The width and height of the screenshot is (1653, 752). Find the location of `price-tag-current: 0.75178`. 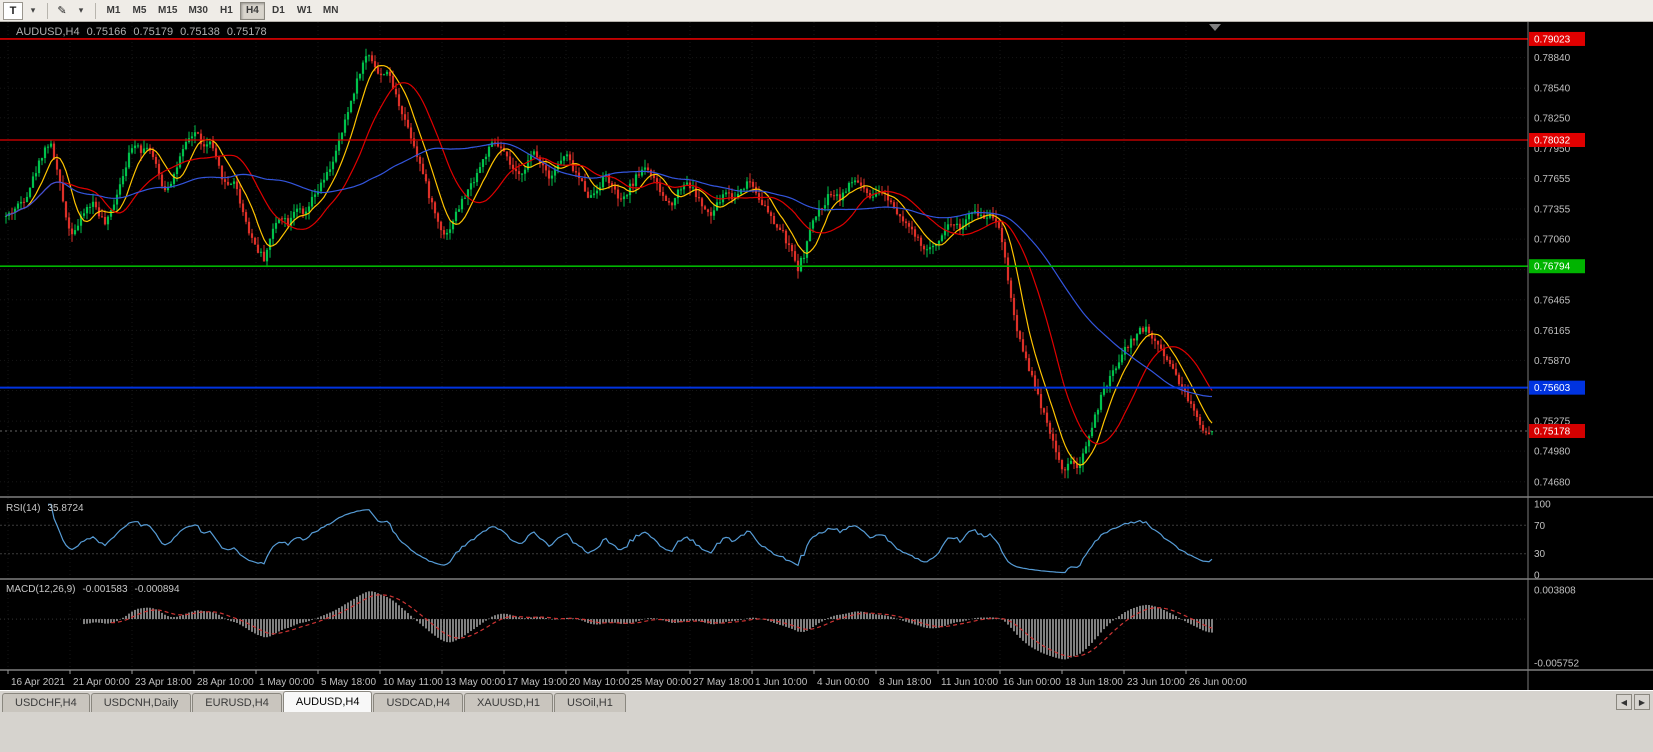

price-tag-current: 0.75178 is located at coordinates (1557, 430).